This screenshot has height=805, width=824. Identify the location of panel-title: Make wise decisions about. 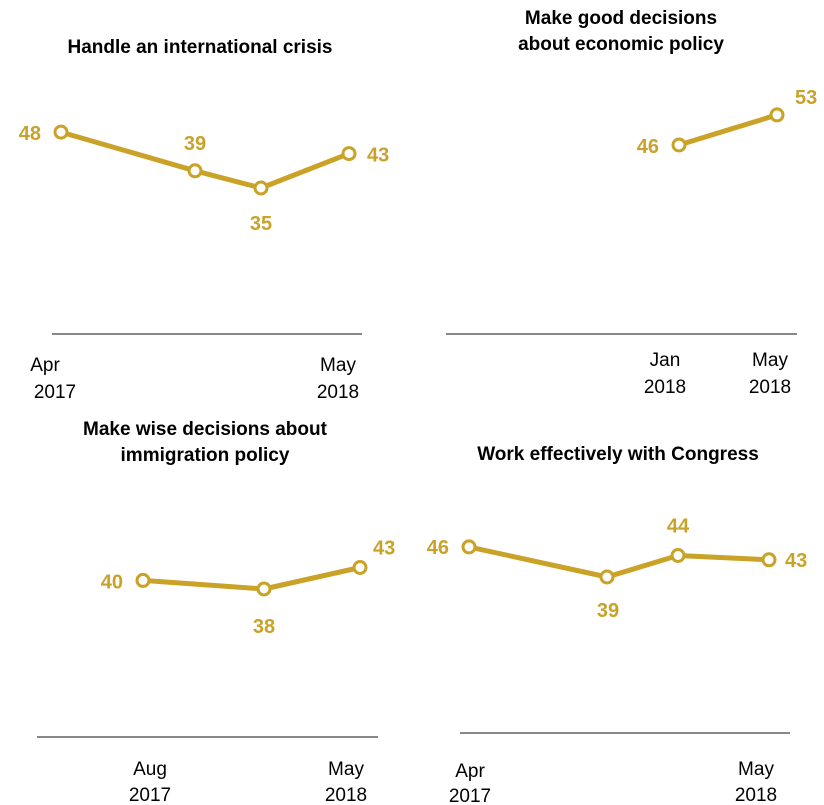
(205, 429).